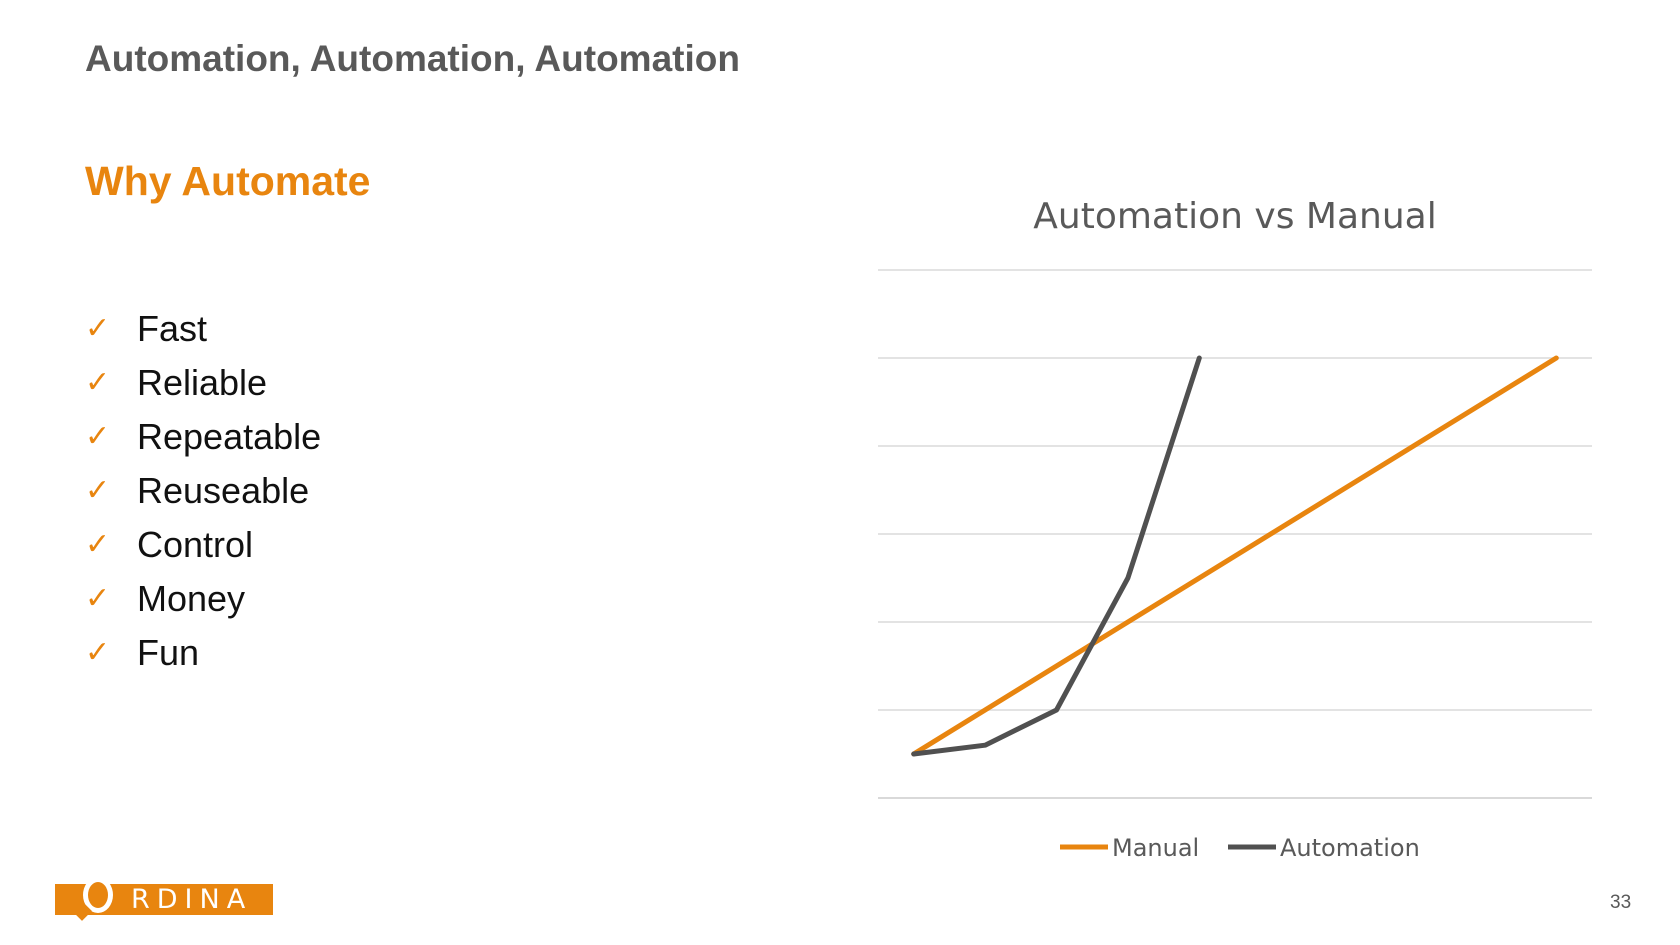  I want to click on legend-label-manual: Manual, so click(1155, 848).